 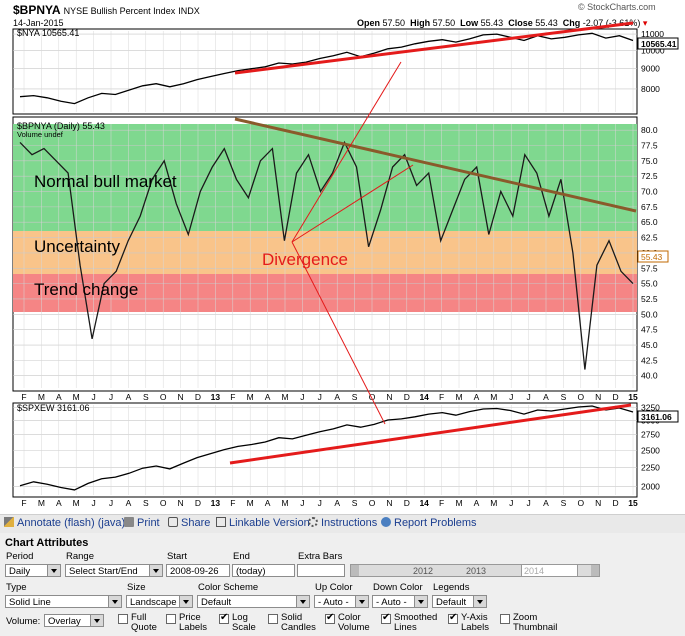 What do you see at coordinates (649, 145) in the screenshot?
I see `y-tick-label: 77.5` at bounding box center [649, 145].